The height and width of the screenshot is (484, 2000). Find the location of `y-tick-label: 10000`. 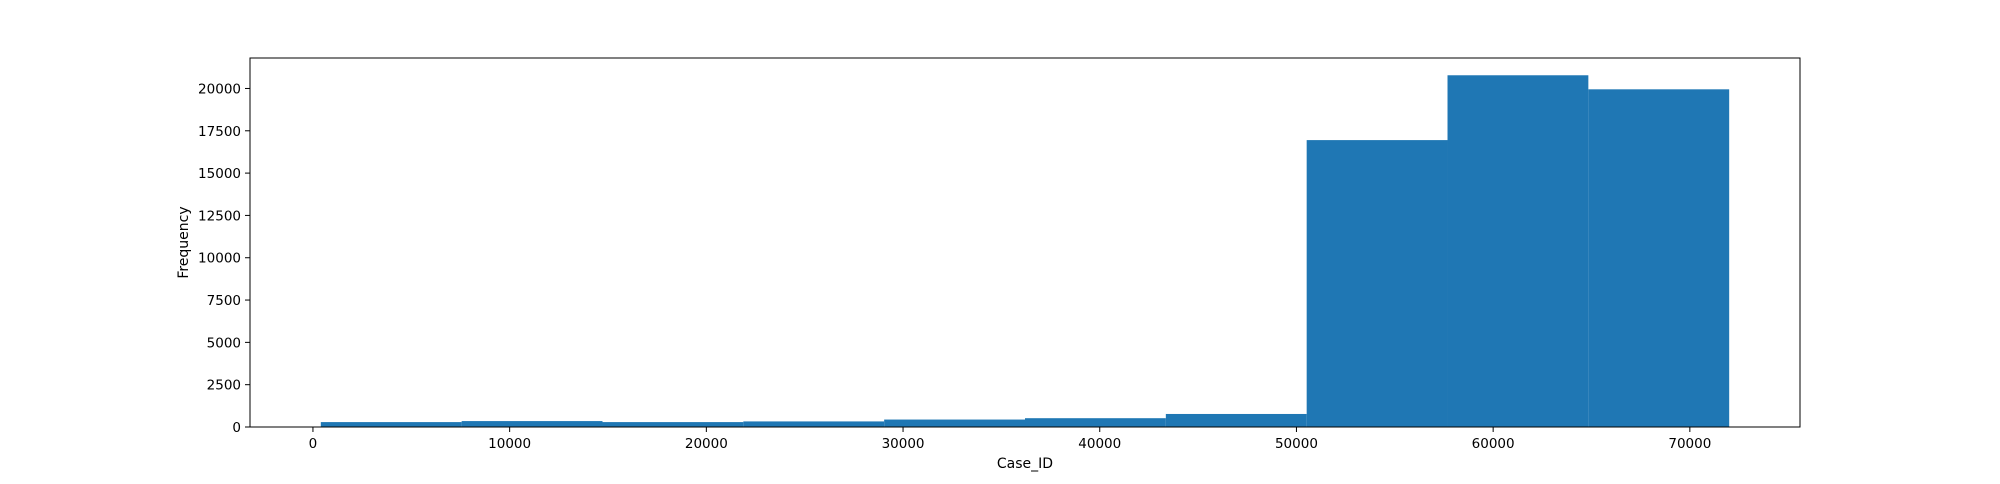

y-tick-label: 10000 is located at coordinates (219, 259).